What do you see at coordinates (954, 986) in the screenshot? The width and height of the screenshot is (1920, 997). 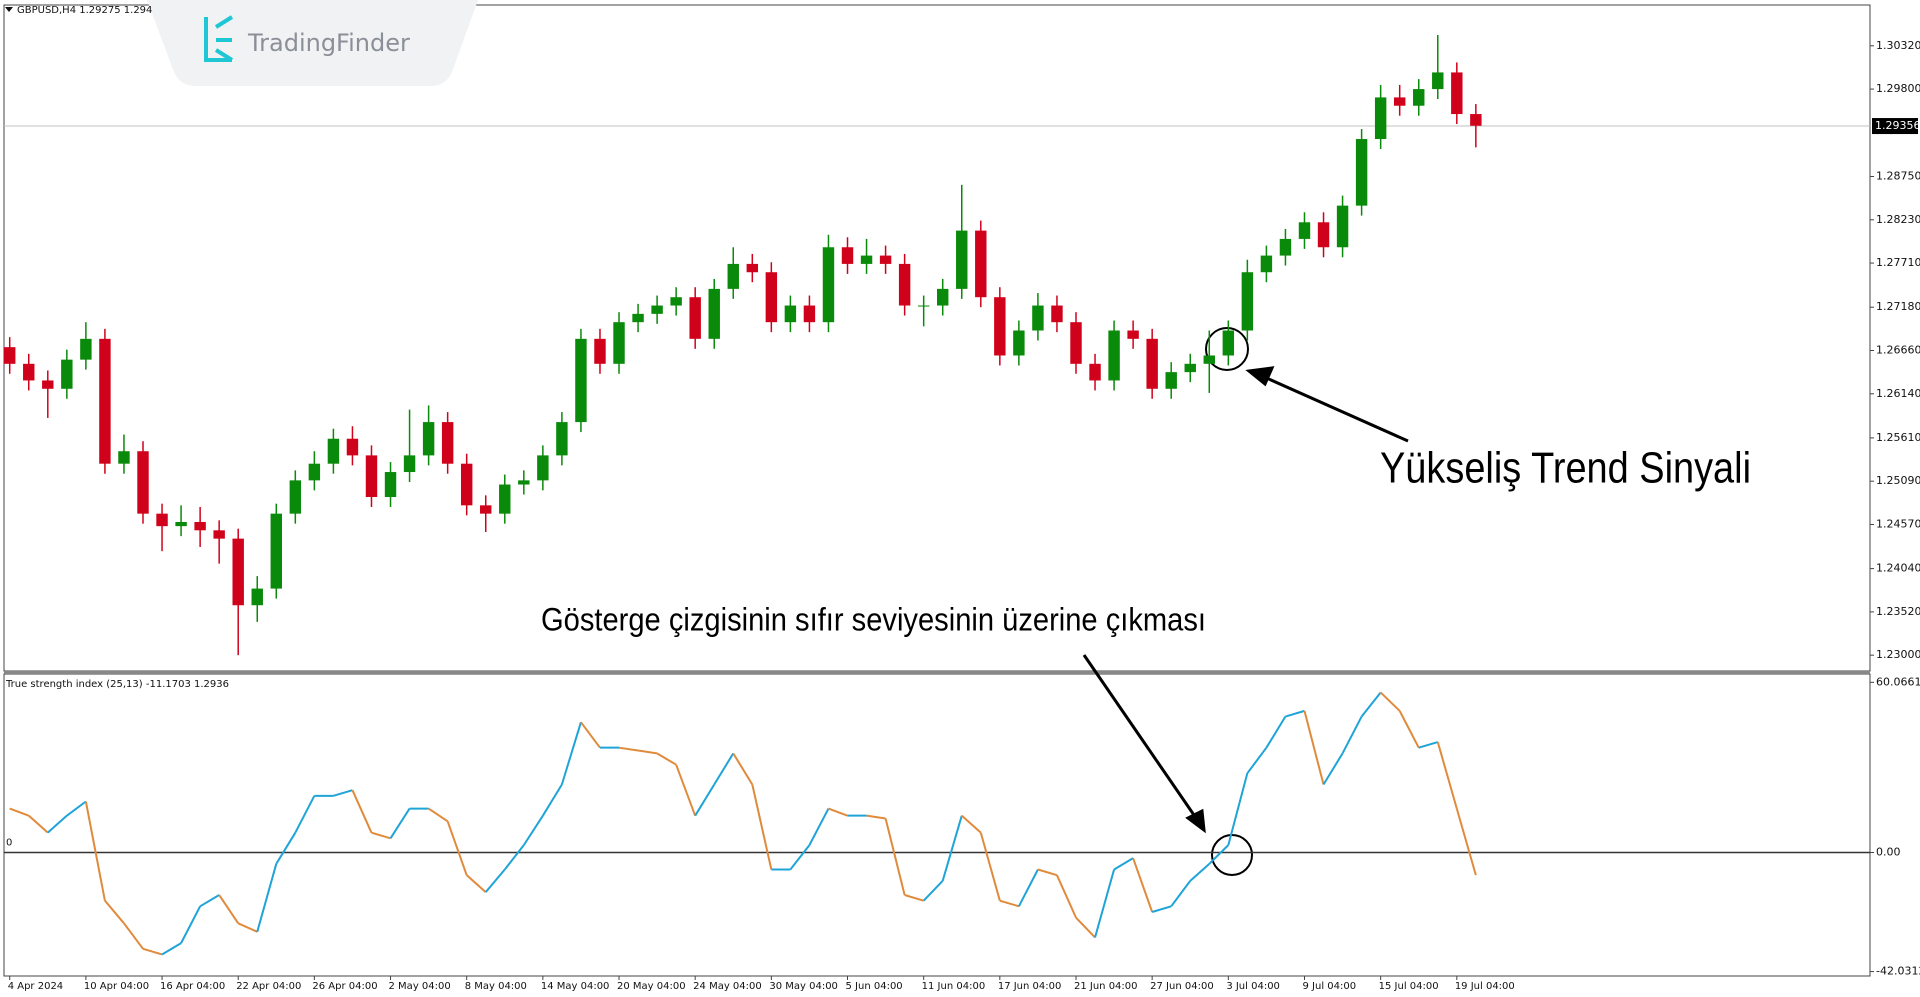 I see `x-tick-label: 11 Jun 04:00` at bounding box center [954, 986].